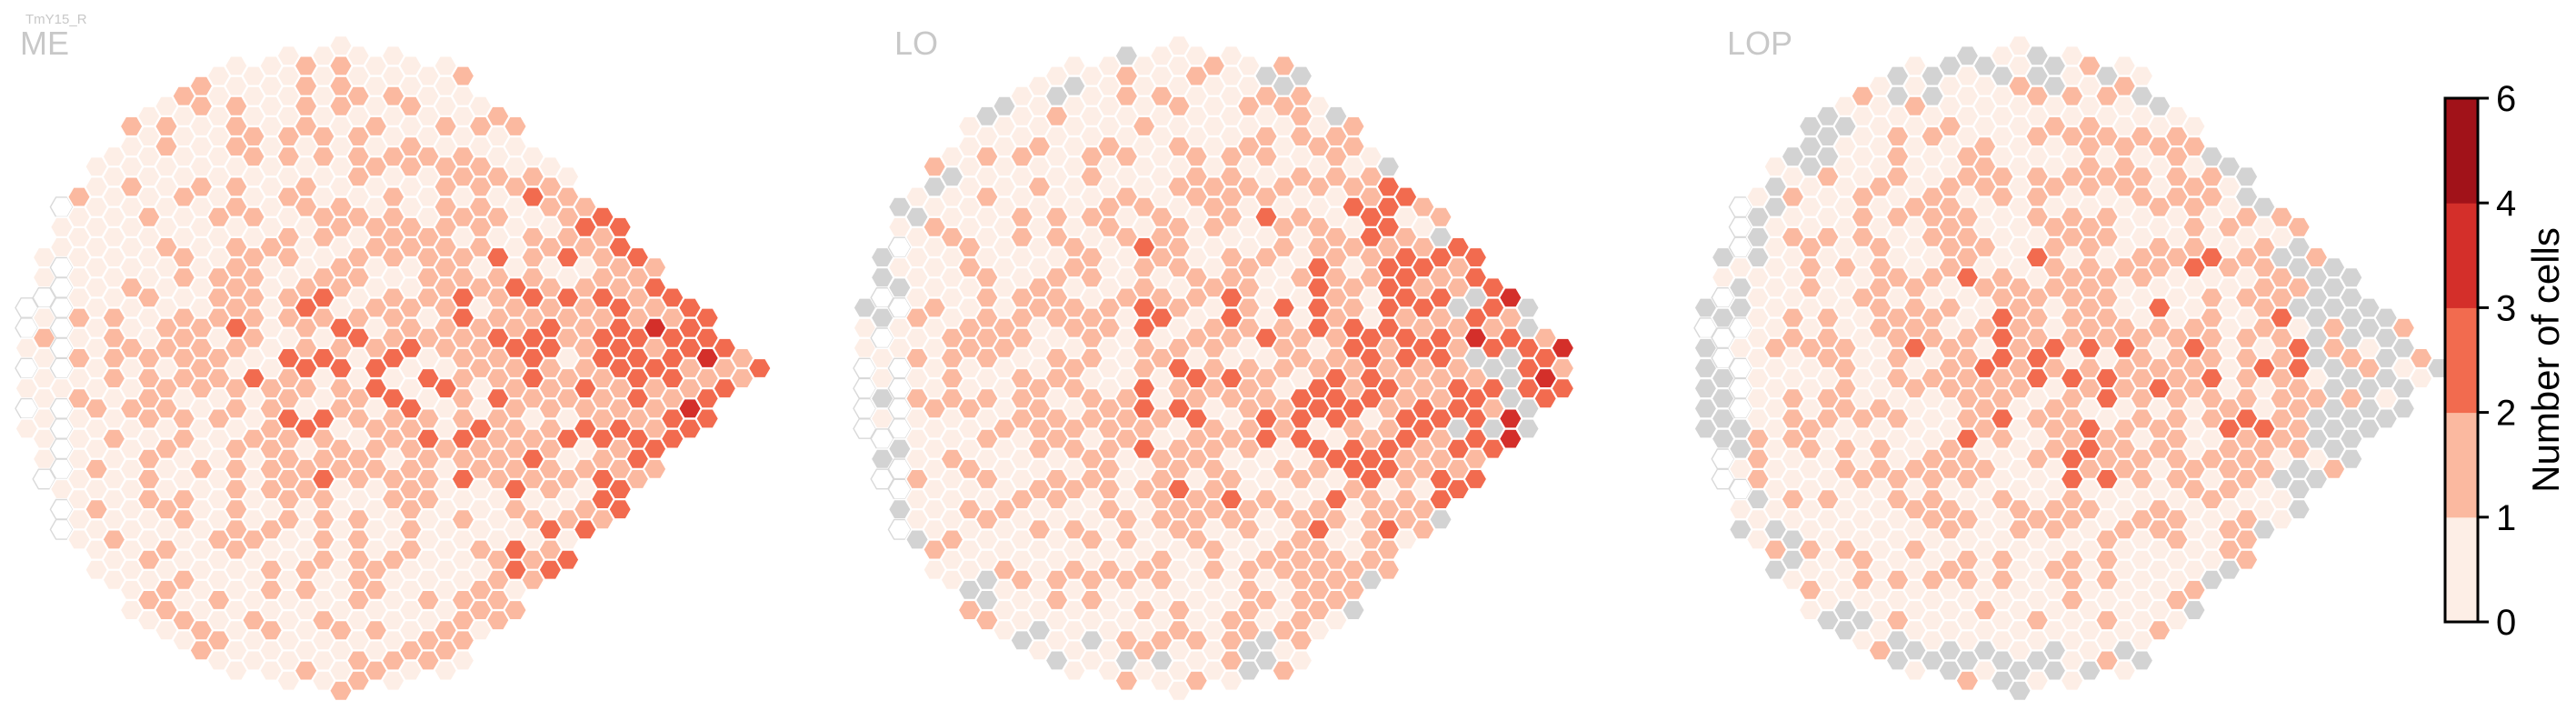 The image size is (2576, 721). I want to click on panel-title-lo: LO, so click(916, 43).